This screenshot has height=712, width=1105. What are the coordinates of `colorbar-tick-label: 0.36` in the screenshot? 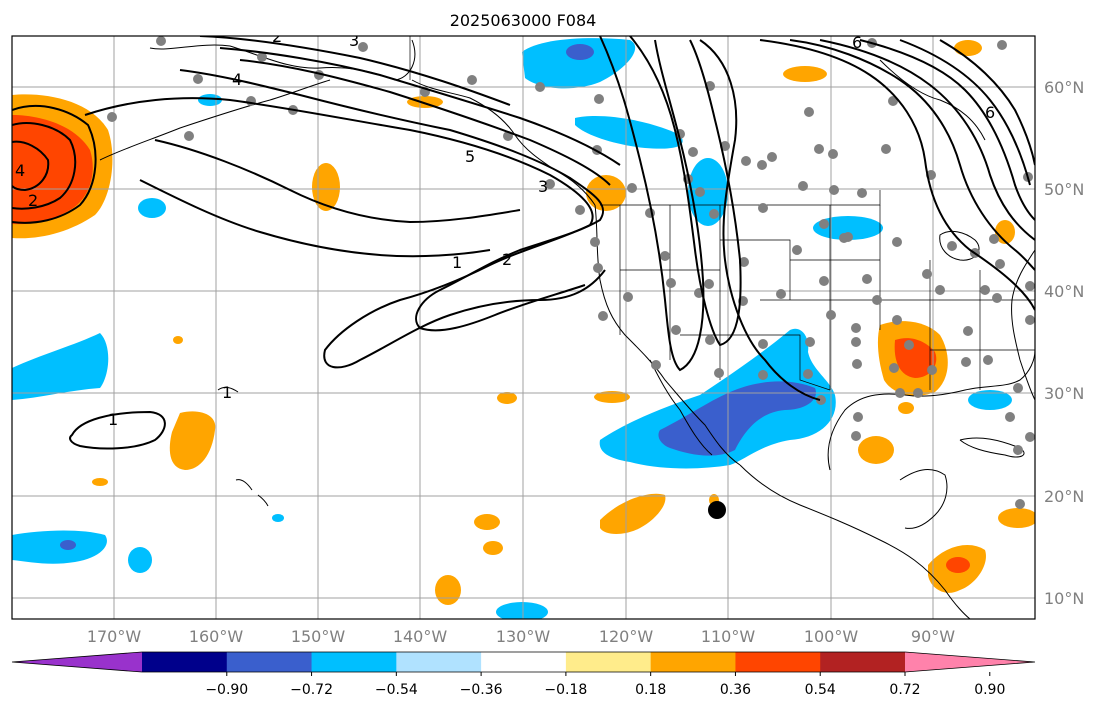 It's located at (735, 690).